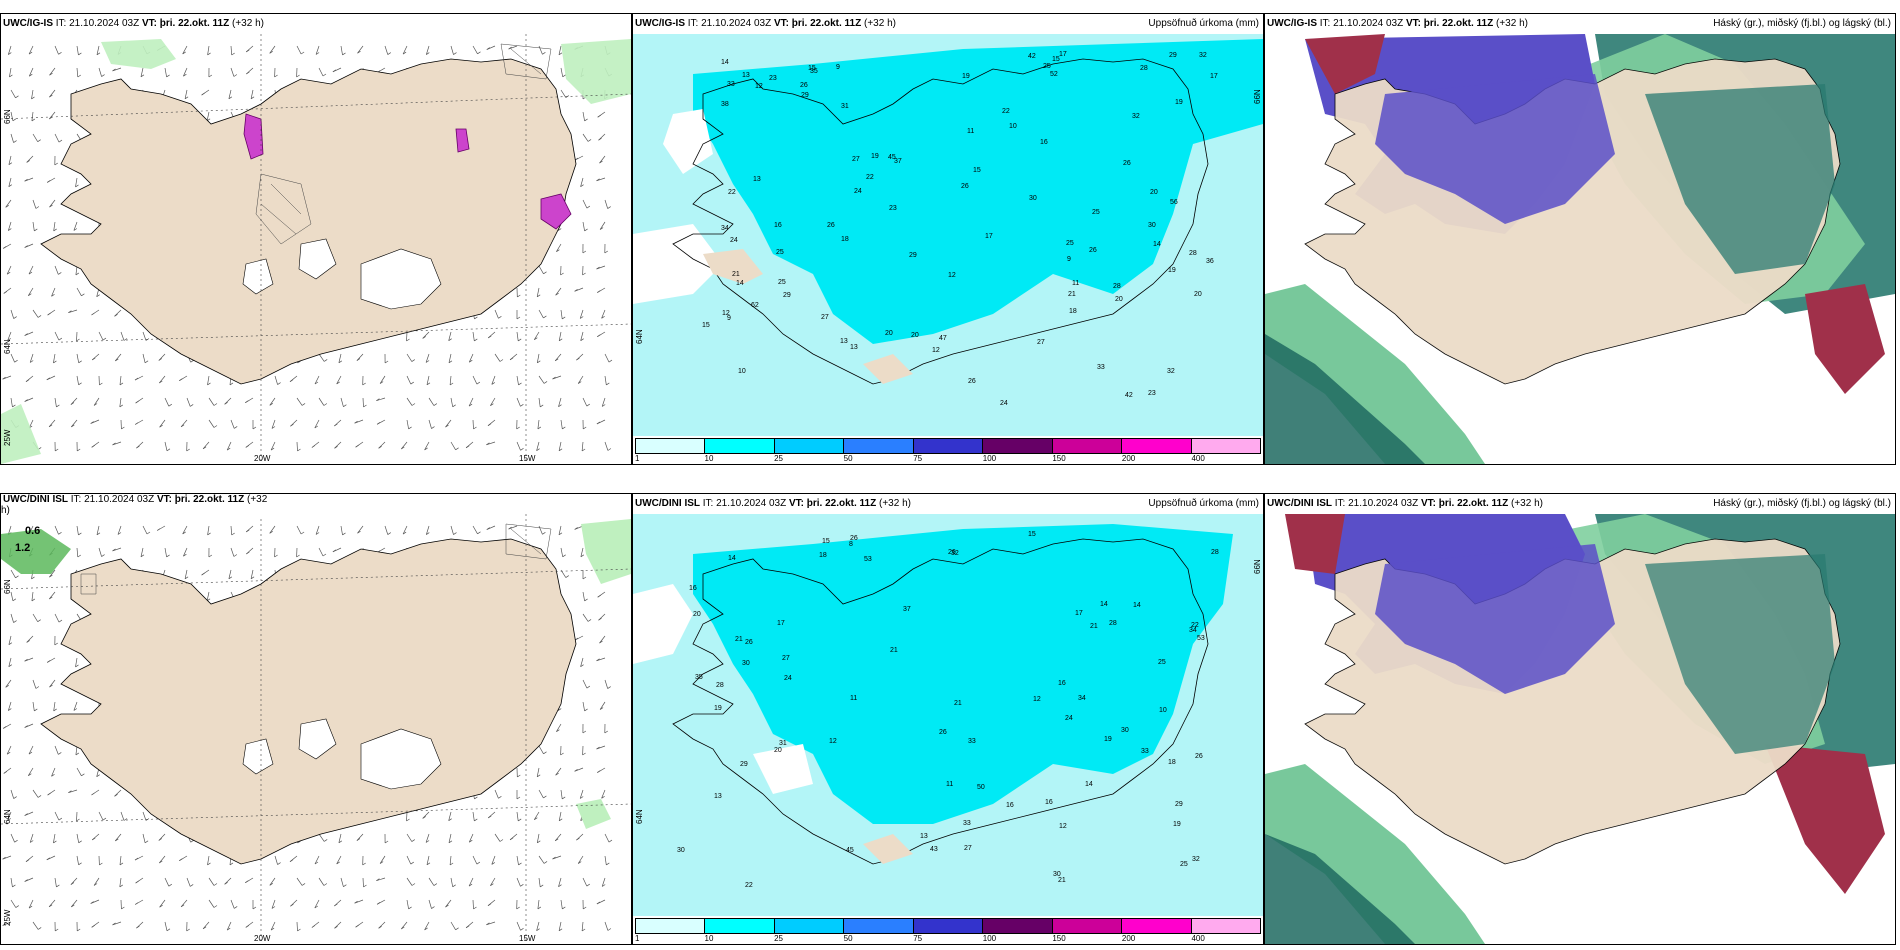 This screenshot has width=1900, height=950. Describe the element at coordinates (262, 458) in the screenshot. I see `lon-label-20w: 20W` at that location.